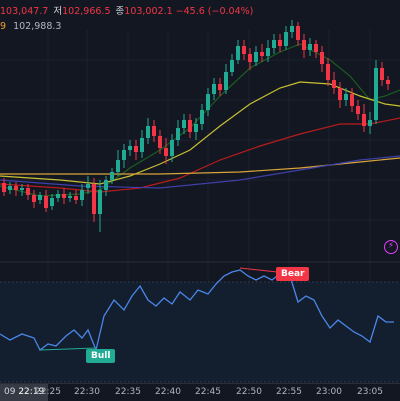 Image resolution: width=400 pixels, height=401 pixels. I want to click on ma-legend: 9 102,988.3, so click(30, 26).